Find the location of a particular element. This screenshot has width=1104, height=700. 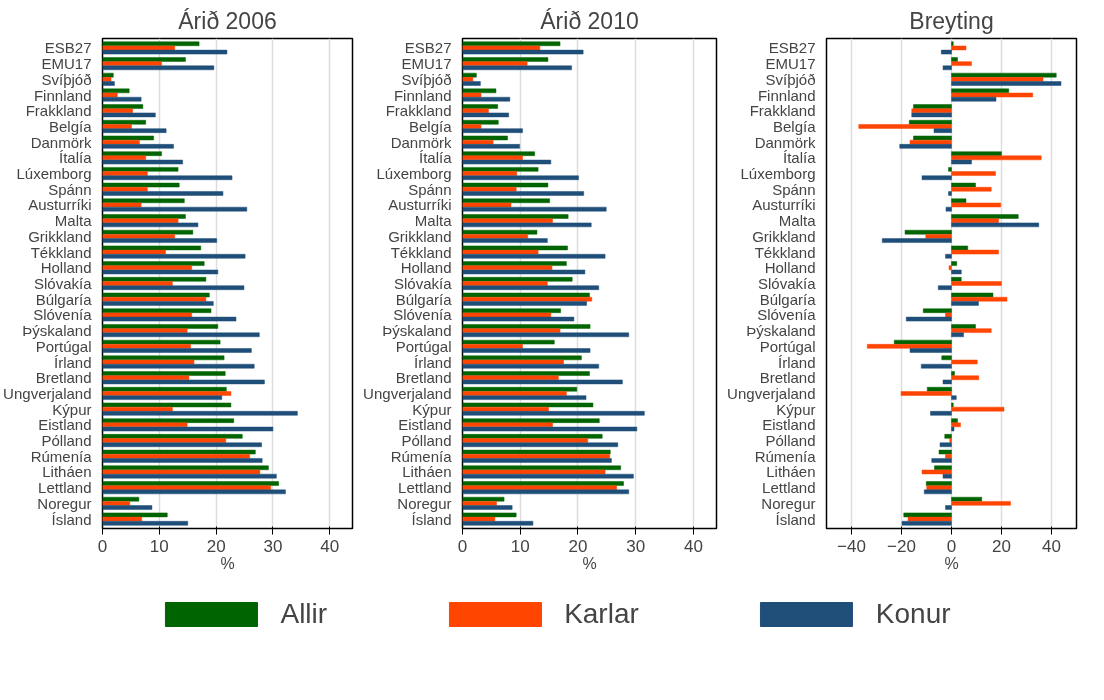

y-tick-label: Frakkland is located at coordinates (782, 111).